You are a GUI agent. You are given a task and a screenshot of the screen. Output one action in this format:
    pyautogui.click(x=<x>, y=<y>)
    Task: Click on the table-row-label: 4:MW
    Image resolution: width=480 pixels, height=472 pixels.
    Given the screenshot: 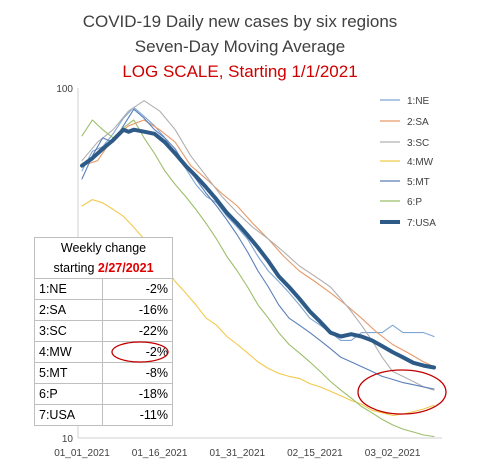 What is the action you would take?
    pyautogui.click(x=68, y=352)
    